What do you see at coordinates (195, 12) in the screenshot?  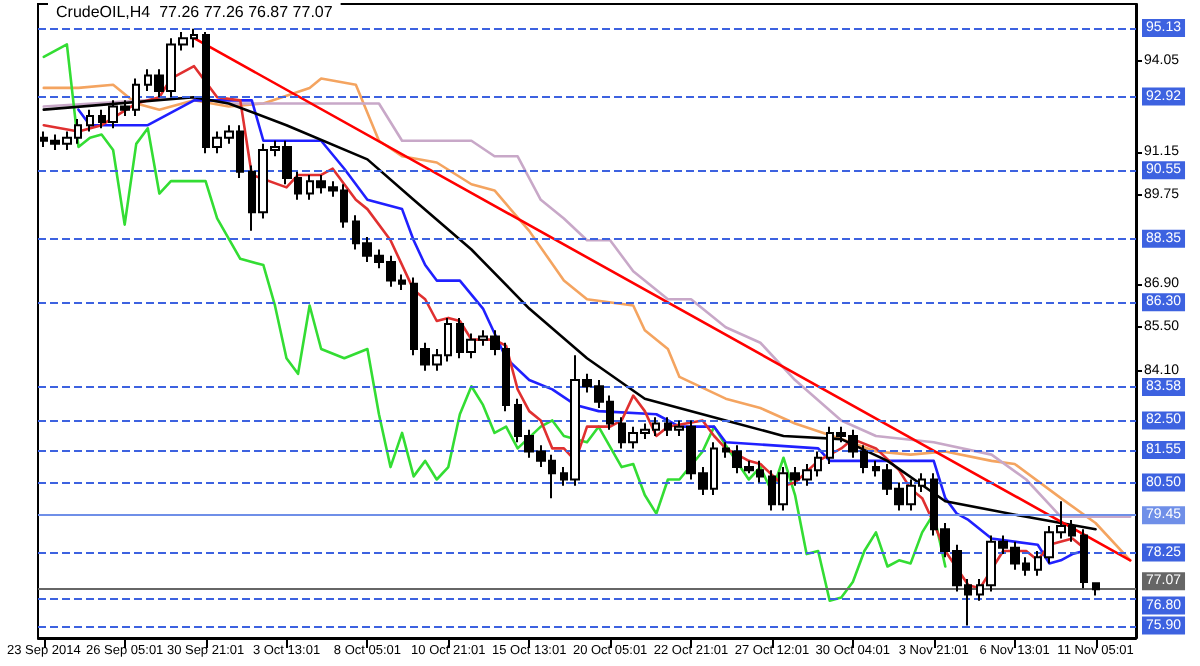 I see `chart-title: CrudeOIL,H4 77.26 77.26 76.87 77.07` at bounding box center [195, 12].